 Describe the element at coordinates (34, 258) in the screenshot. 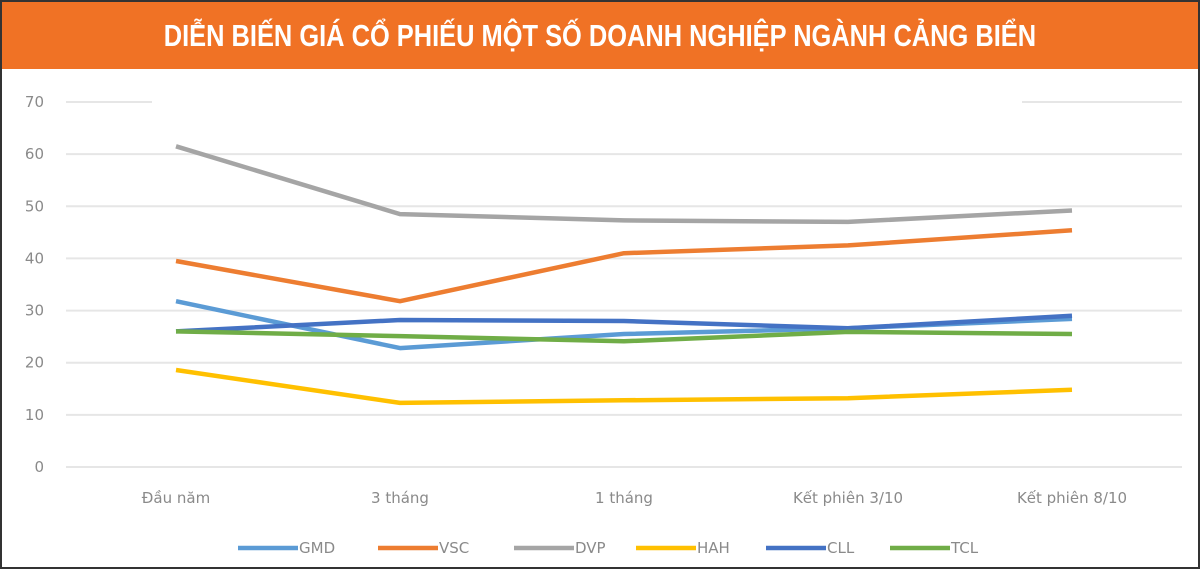

I see `y-tick-label: 40` at that location.